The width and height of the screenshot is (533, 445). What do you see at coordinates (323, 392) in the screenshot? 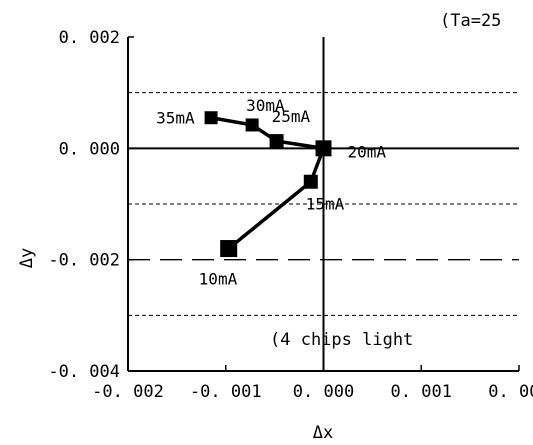
I see `x-tick-label: 0. 000` at bounding box center [323, 392].